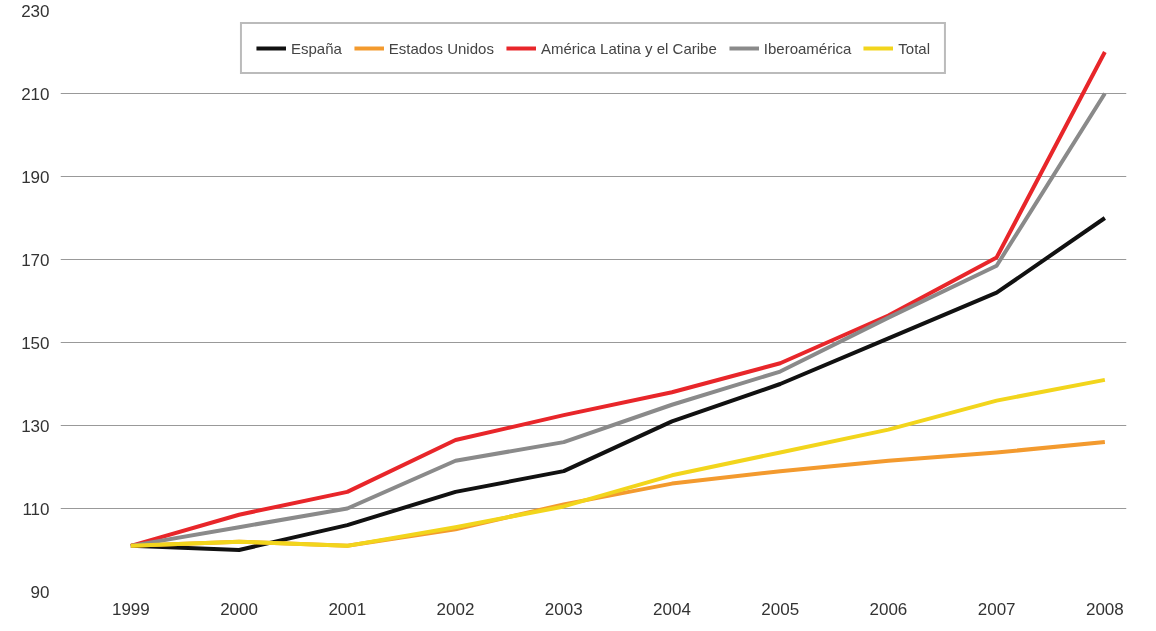  Describe the element at coordinates (35, 11) in the screenshot. I see `y-tick-label: 230` at that location.